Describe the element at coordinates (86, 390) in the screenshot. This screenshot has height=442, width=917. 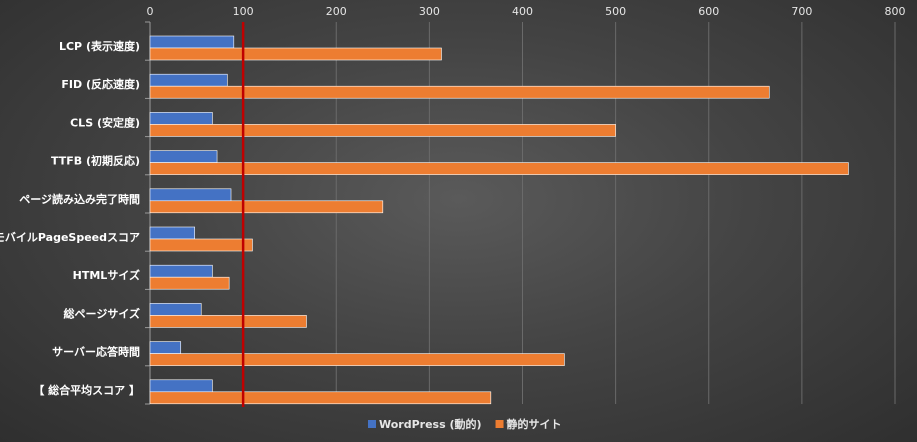
I see `category-label: 【 総合平均スコア 】` at that location.